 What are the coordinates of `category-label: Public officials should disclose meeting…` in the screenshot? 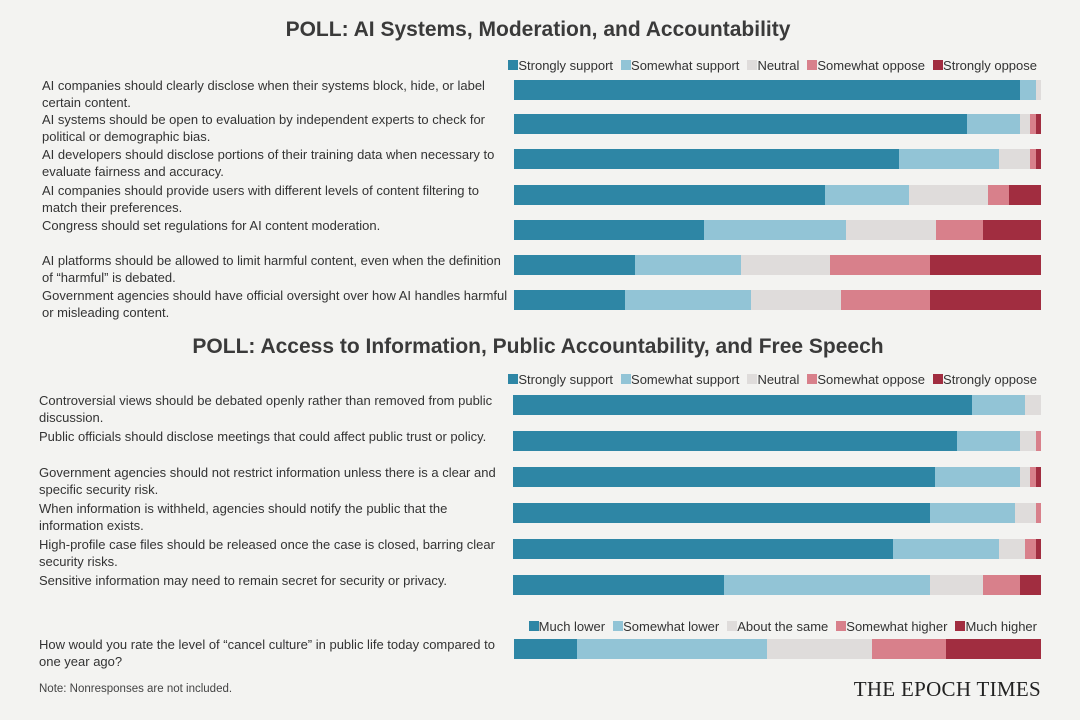 It's located at (263, 436).